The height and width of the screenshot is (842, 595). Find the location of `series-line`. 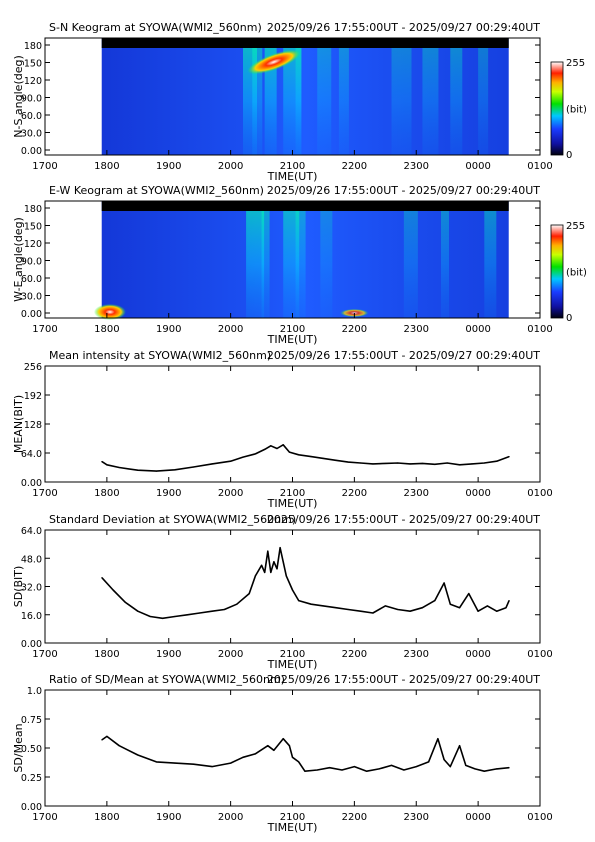

series-line is located at coordinates (305, 583).